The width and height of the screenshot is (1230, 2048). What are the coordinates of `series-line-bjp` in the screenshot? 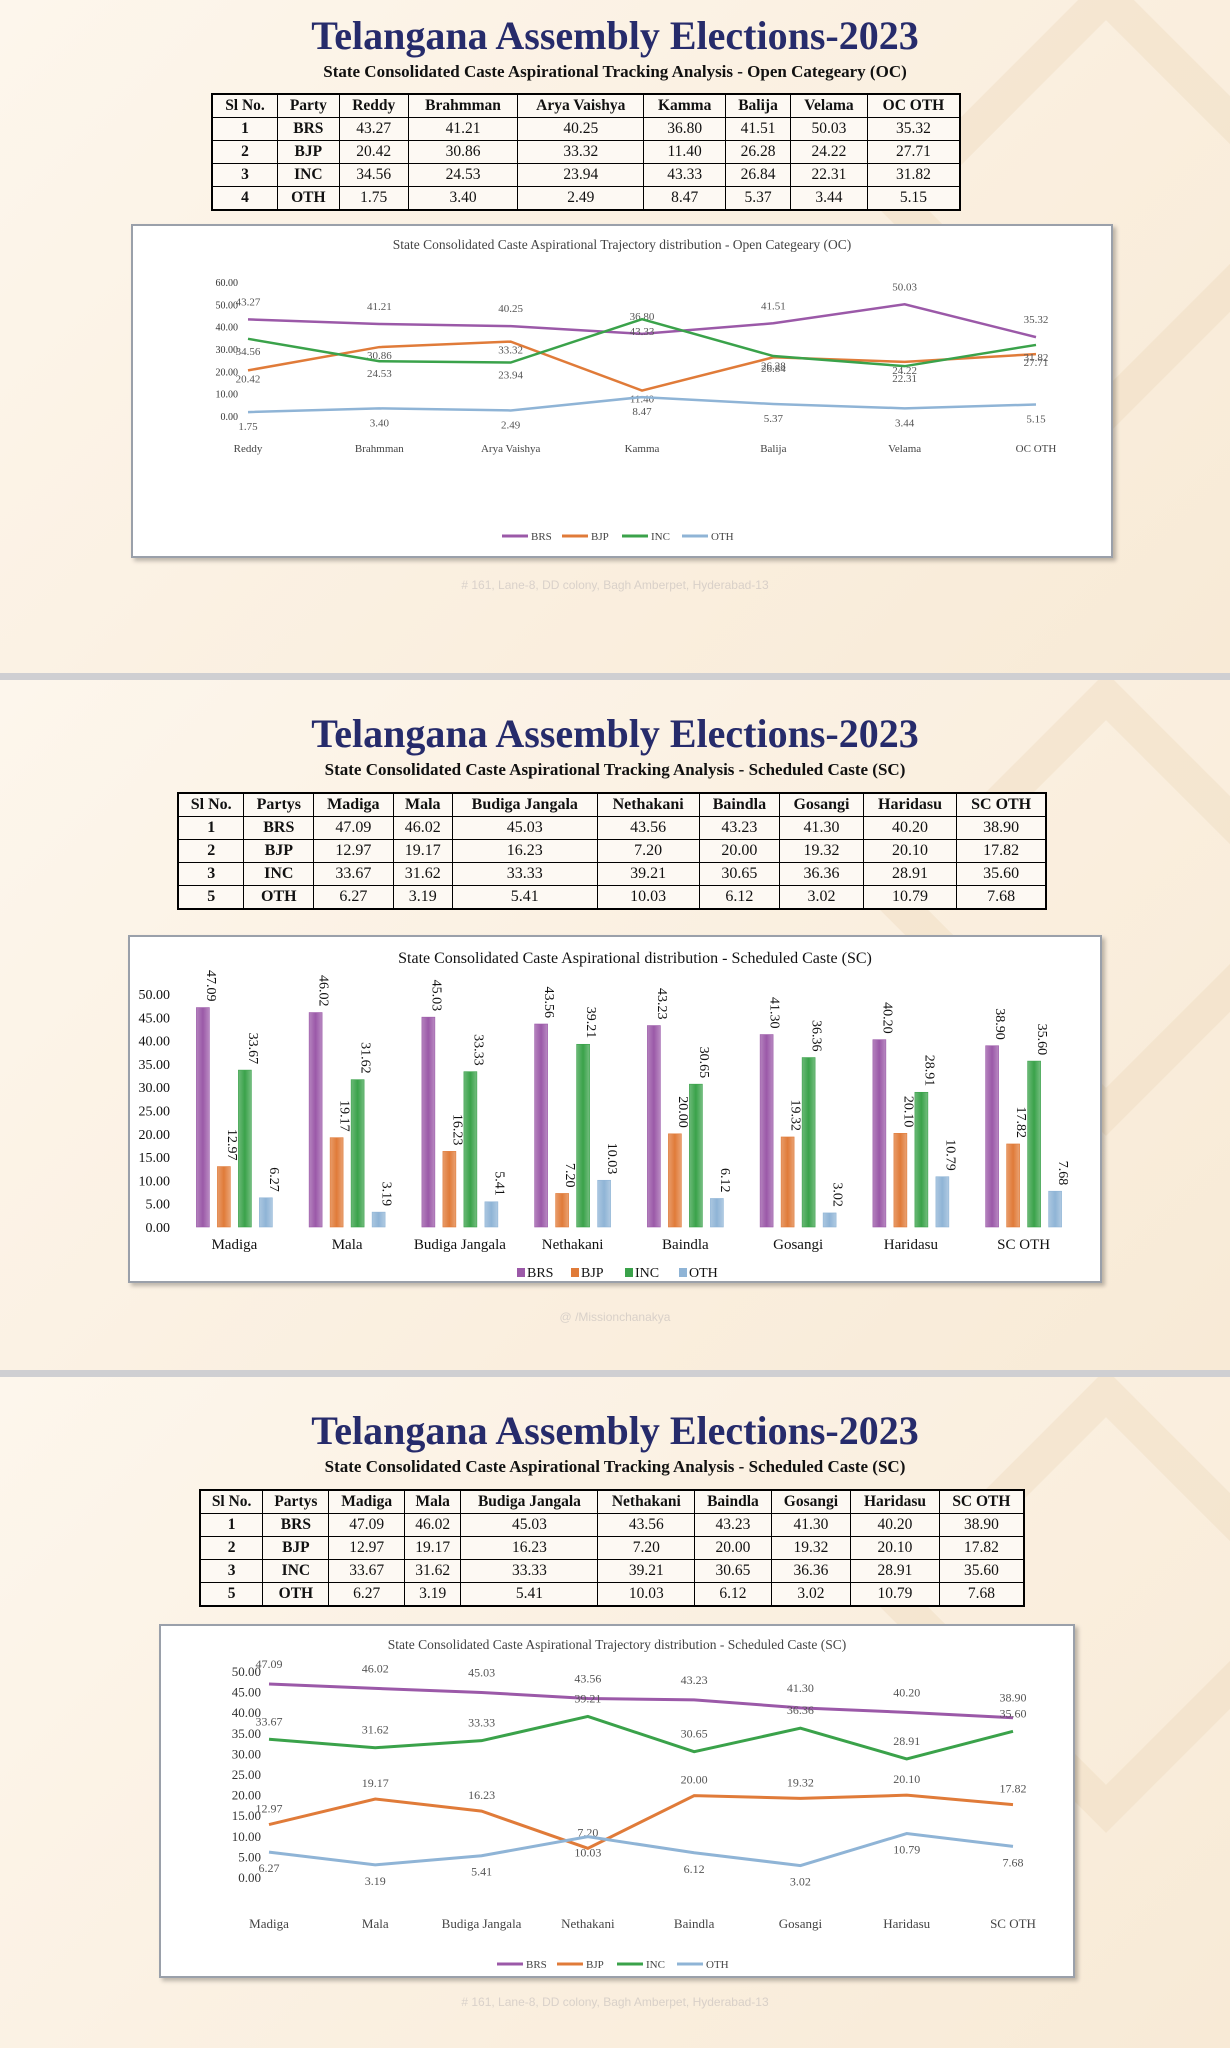 It's located at (641, 1821).